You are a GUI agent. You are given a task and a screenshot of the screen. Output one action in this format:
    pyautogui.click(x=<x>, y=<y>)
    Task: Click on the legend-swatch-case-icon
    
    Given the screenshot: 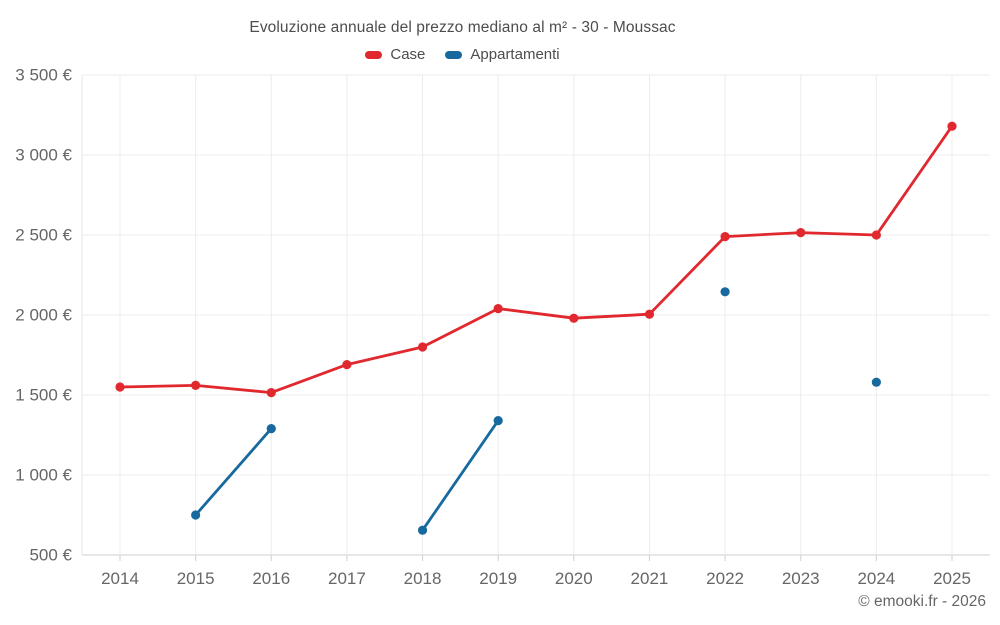 What is the action you would take?
    pyautogui.click(x=374, y=54)
    